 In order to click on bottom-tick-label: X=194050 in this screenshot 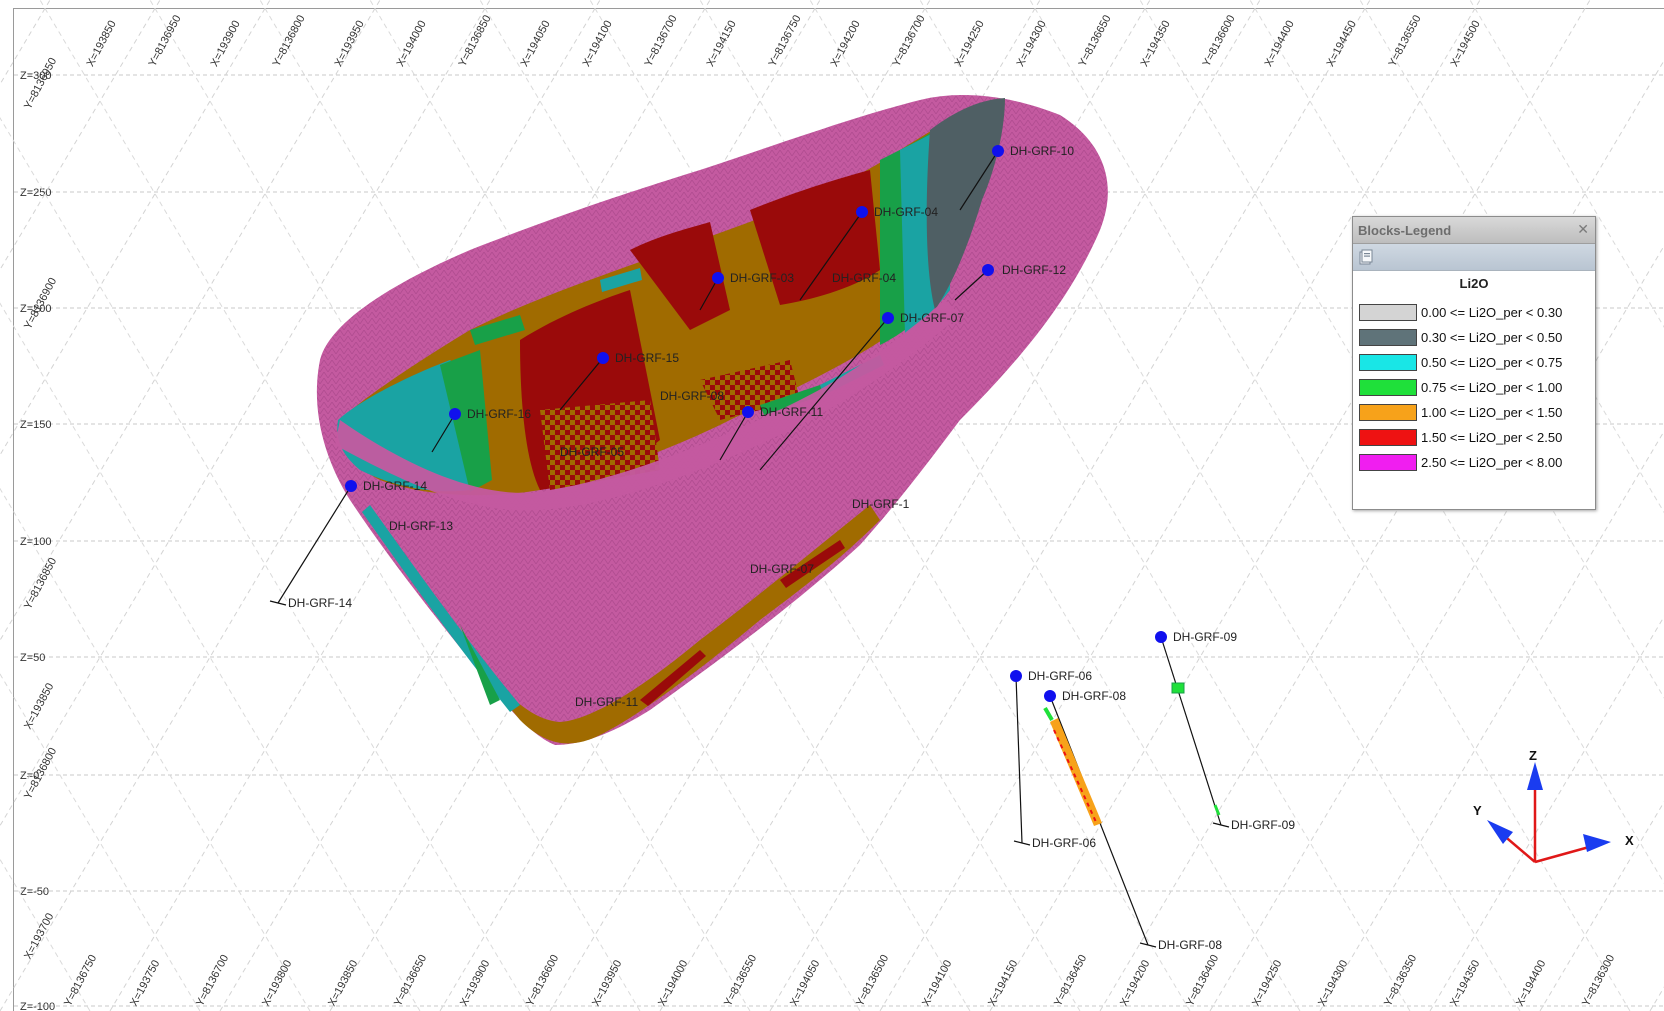, I will do `click(805, 983)`.